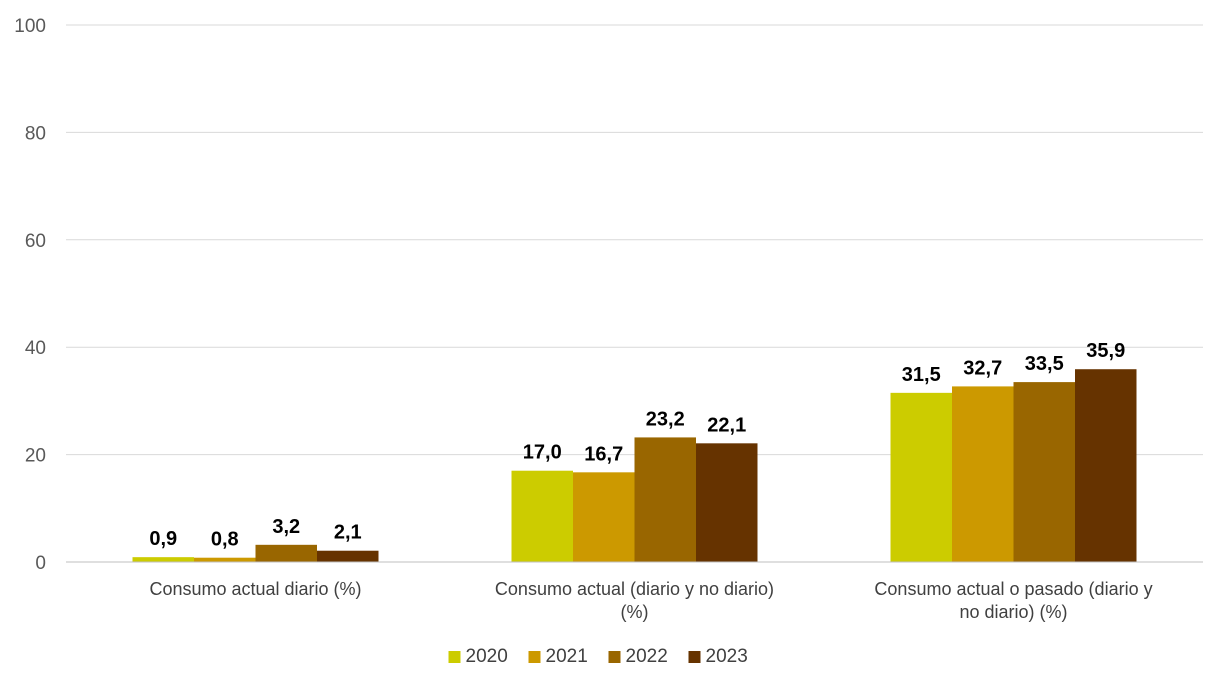  What do you see at coordinates (694, 657) in the screenshot?
I see `legend-swatch-2023` at bounding box center [694, 657].